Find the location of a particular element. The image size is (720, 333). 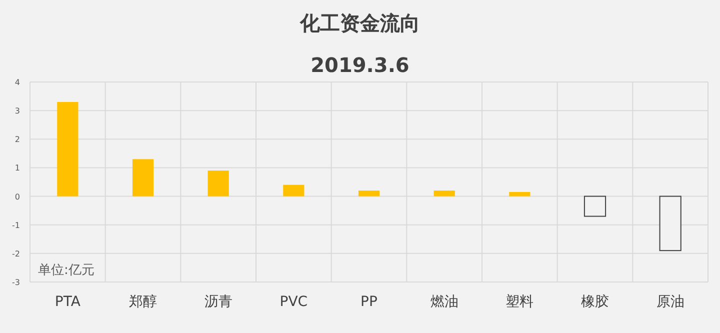

x-tick-label: 郑醇 is located at coordinates (143, 302).